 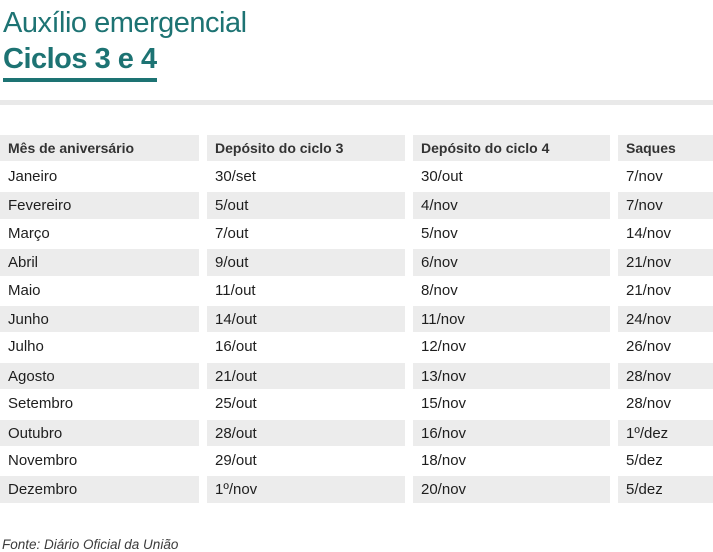 What do you see at coordinates (43, 460) in the screenshot?
I see `month-cell: Novembro` at bounding box center [43, 460].